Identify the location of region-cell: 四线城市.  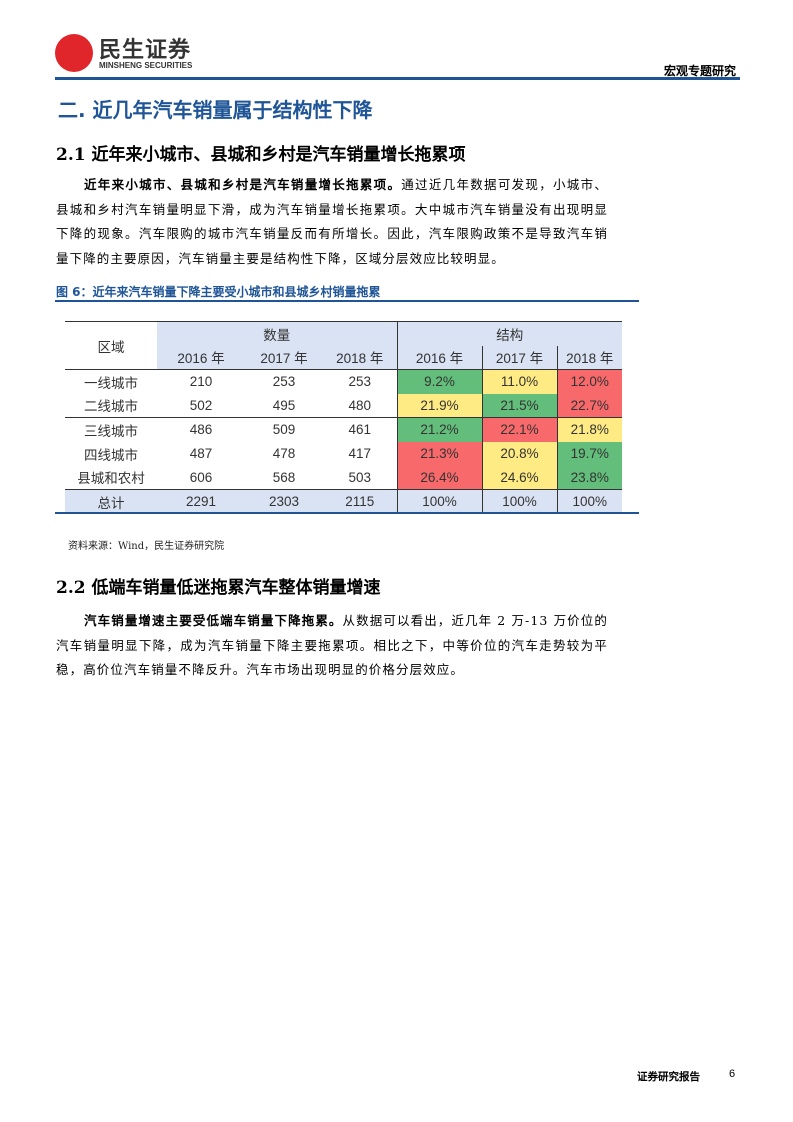
(111, 455).